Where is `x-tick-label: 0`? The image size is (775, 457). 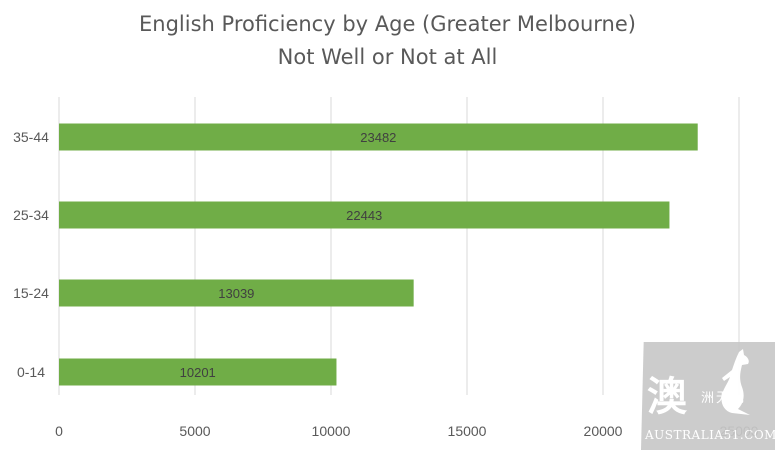
x-tick-label: 0 is located at coordinates (59, 431).